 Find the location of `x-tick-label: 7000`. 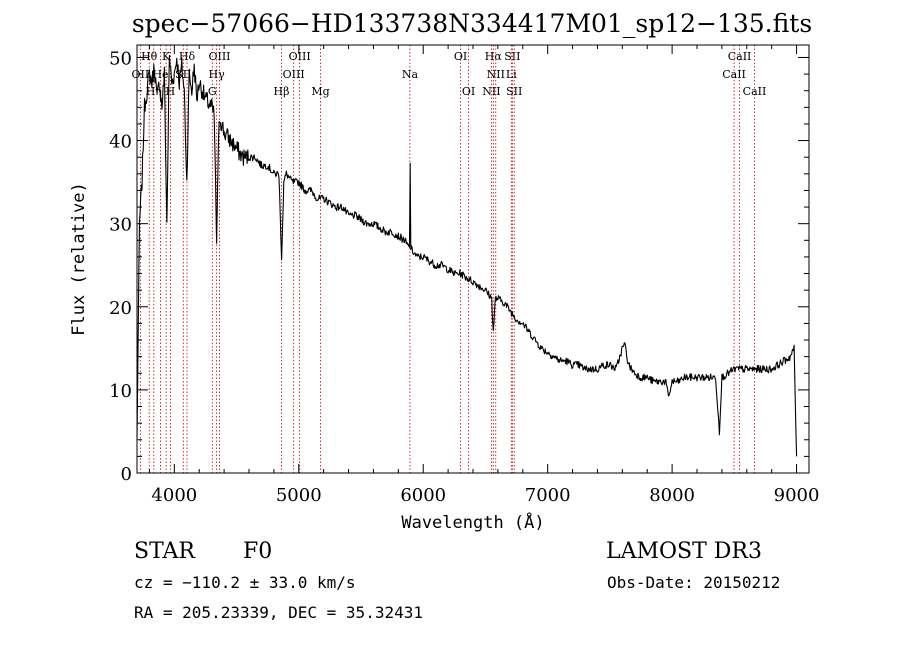

x-tick-label: 7000 is located at coordinates (548, 495).